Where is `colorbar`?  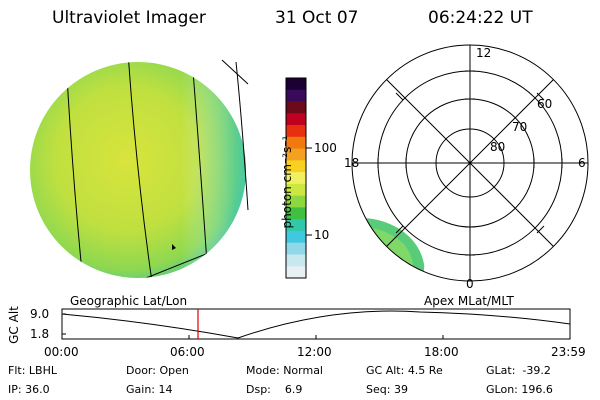
colorbar is located at coordinates (296, 178).